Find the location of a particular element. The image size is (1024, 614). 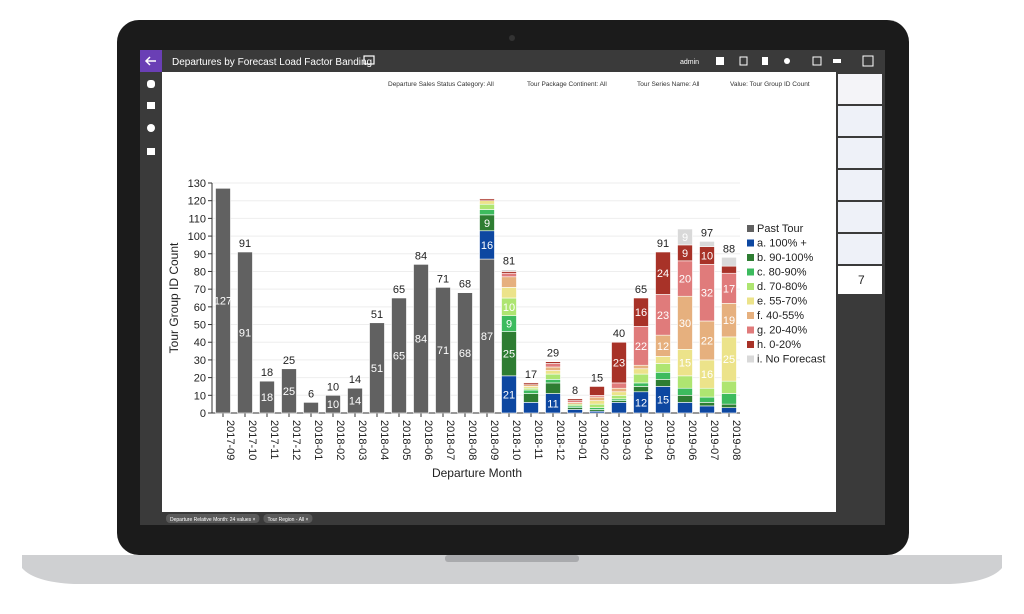

total-label: 81 is located at coordinates (509, 262).